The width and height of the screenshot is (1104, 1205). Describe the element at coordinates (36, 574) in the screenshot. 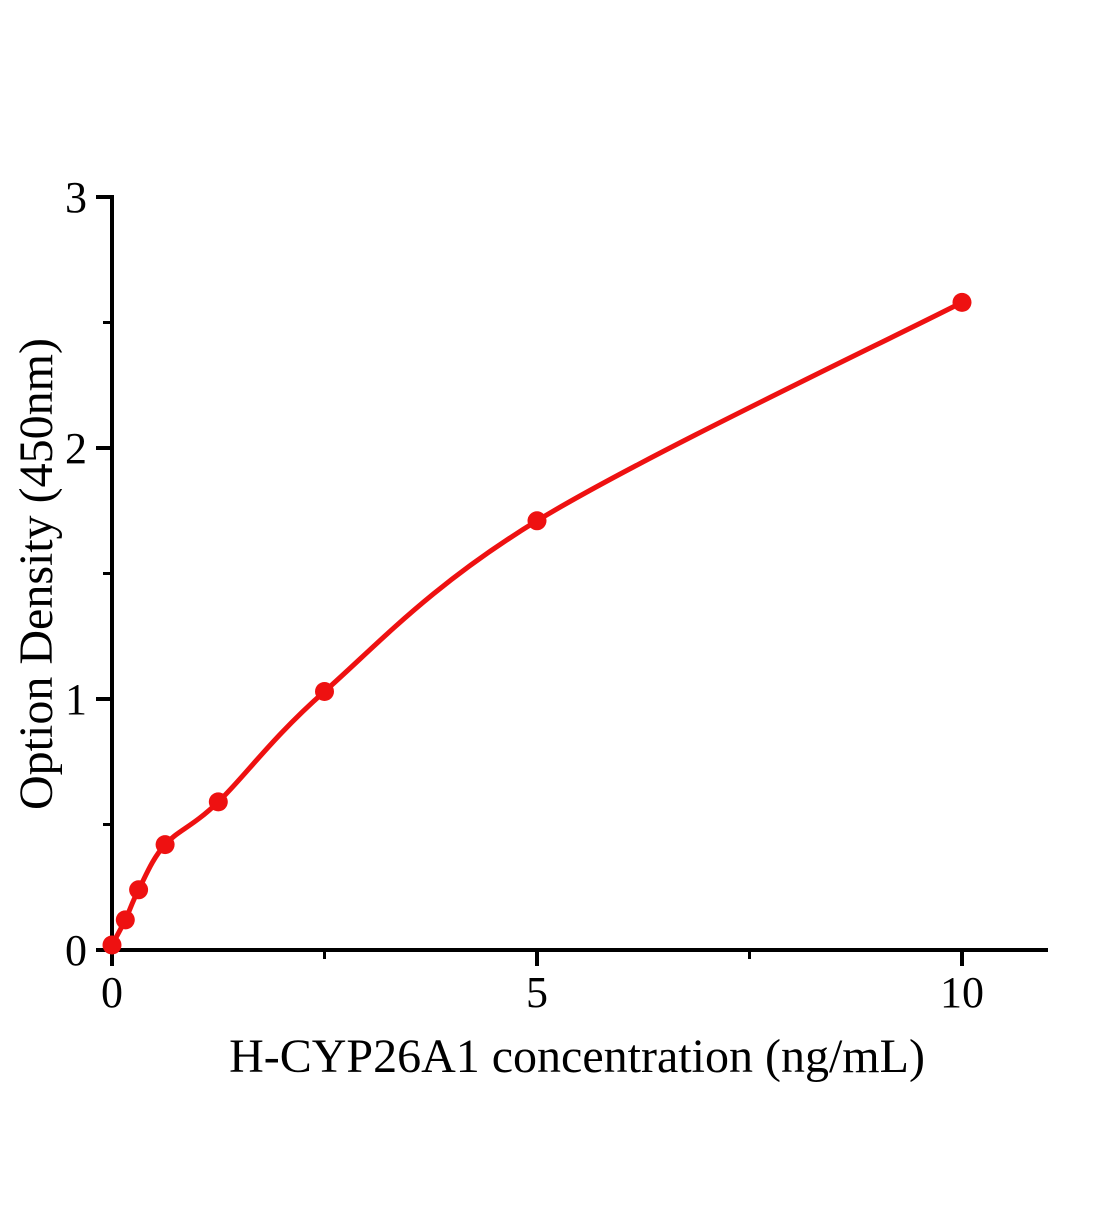

I see `y-axis-title: Option Density (450nm)` at that location.